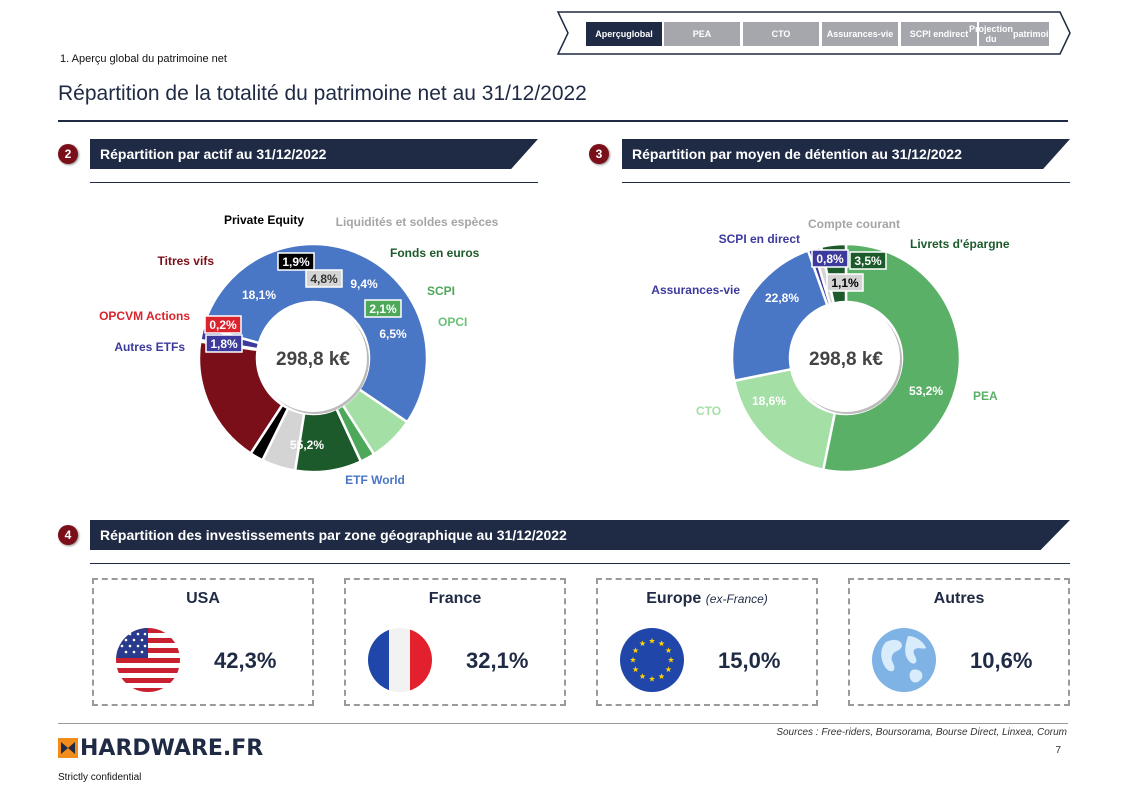 The height and width of the screenshot is (794, 1123). I want to click on tab-label: Assurances-, so click(853, 34).